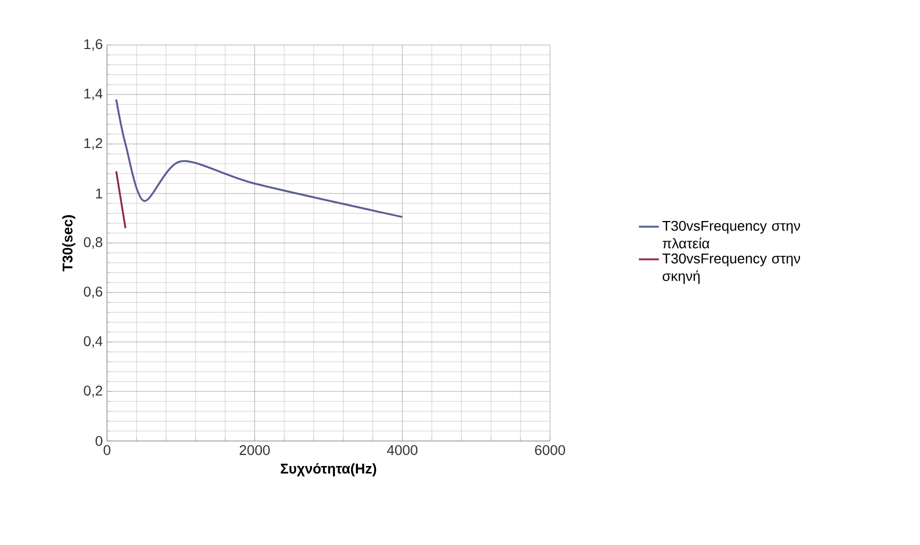 This screenshot has width=920, height=545. Describe the element at coordinates (93, 144) in the screenshot. I see `y-tick-label: 1,2` at that location.